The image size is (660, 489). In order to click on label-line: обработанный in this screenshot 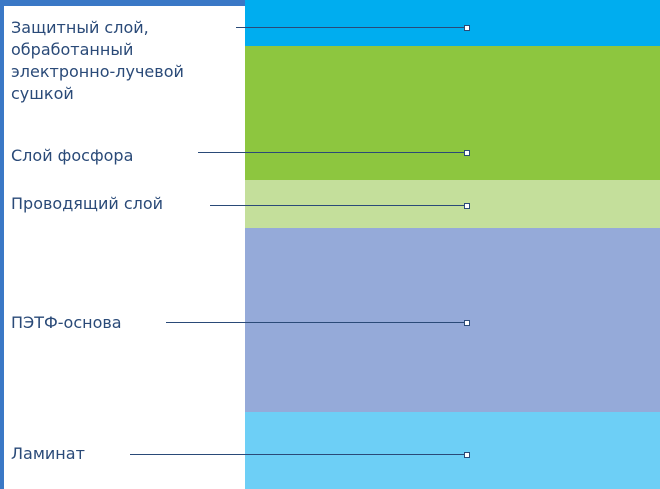, I will do `click(72, 49)`.